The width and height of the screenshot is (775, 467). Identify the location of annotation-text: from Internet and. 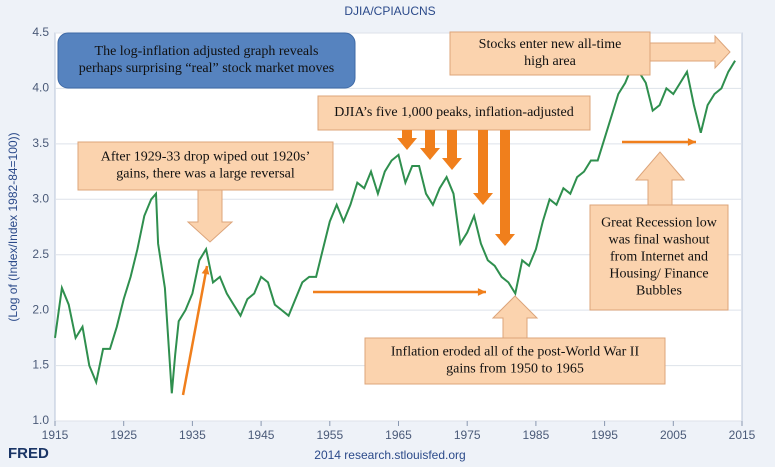
(659, 257).